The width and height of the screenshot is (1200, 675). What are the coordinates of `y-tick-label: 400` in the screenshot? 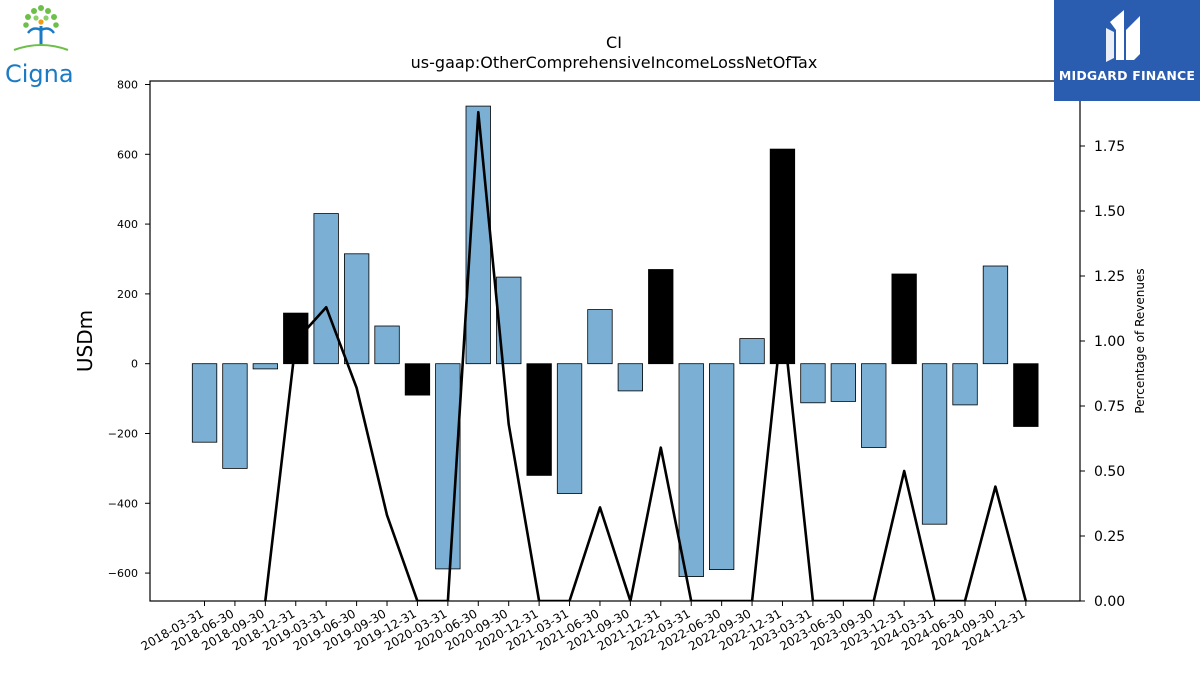 It's located at (127, 224).